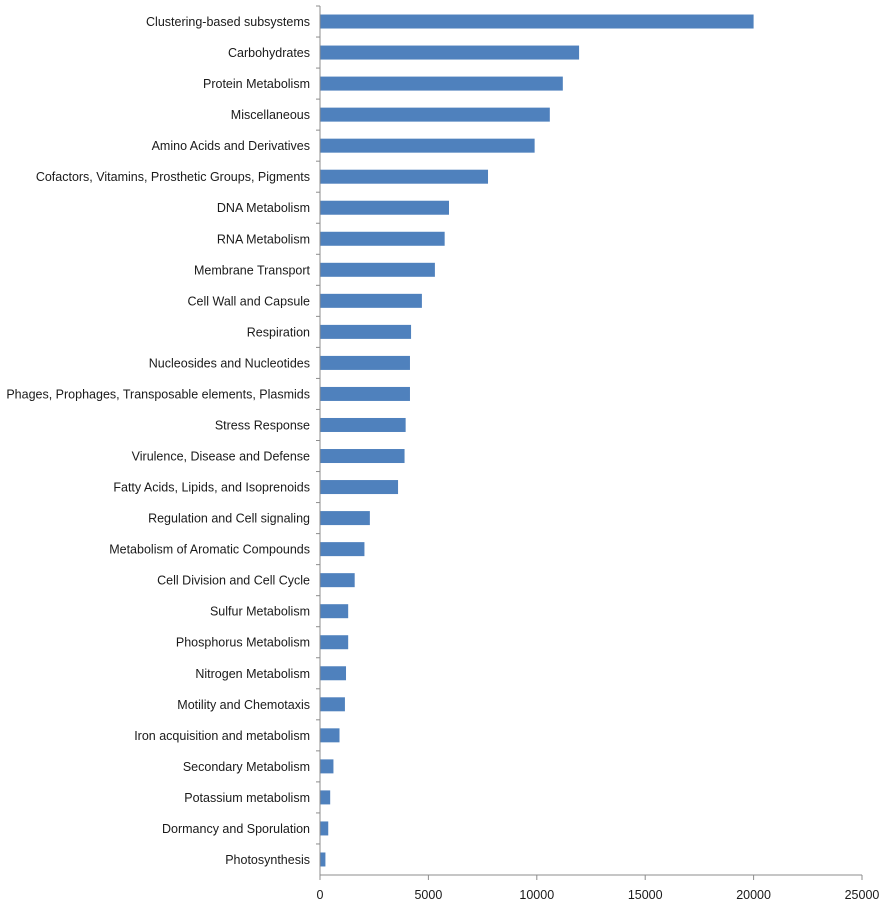 This screenshot has height=908, width=883. What do you see at coordinates (211, 488) in the screenshot?
I see `category-label: Fatty Acids, Lipids, and Isoprenoids` at bounding box center [211, 488].